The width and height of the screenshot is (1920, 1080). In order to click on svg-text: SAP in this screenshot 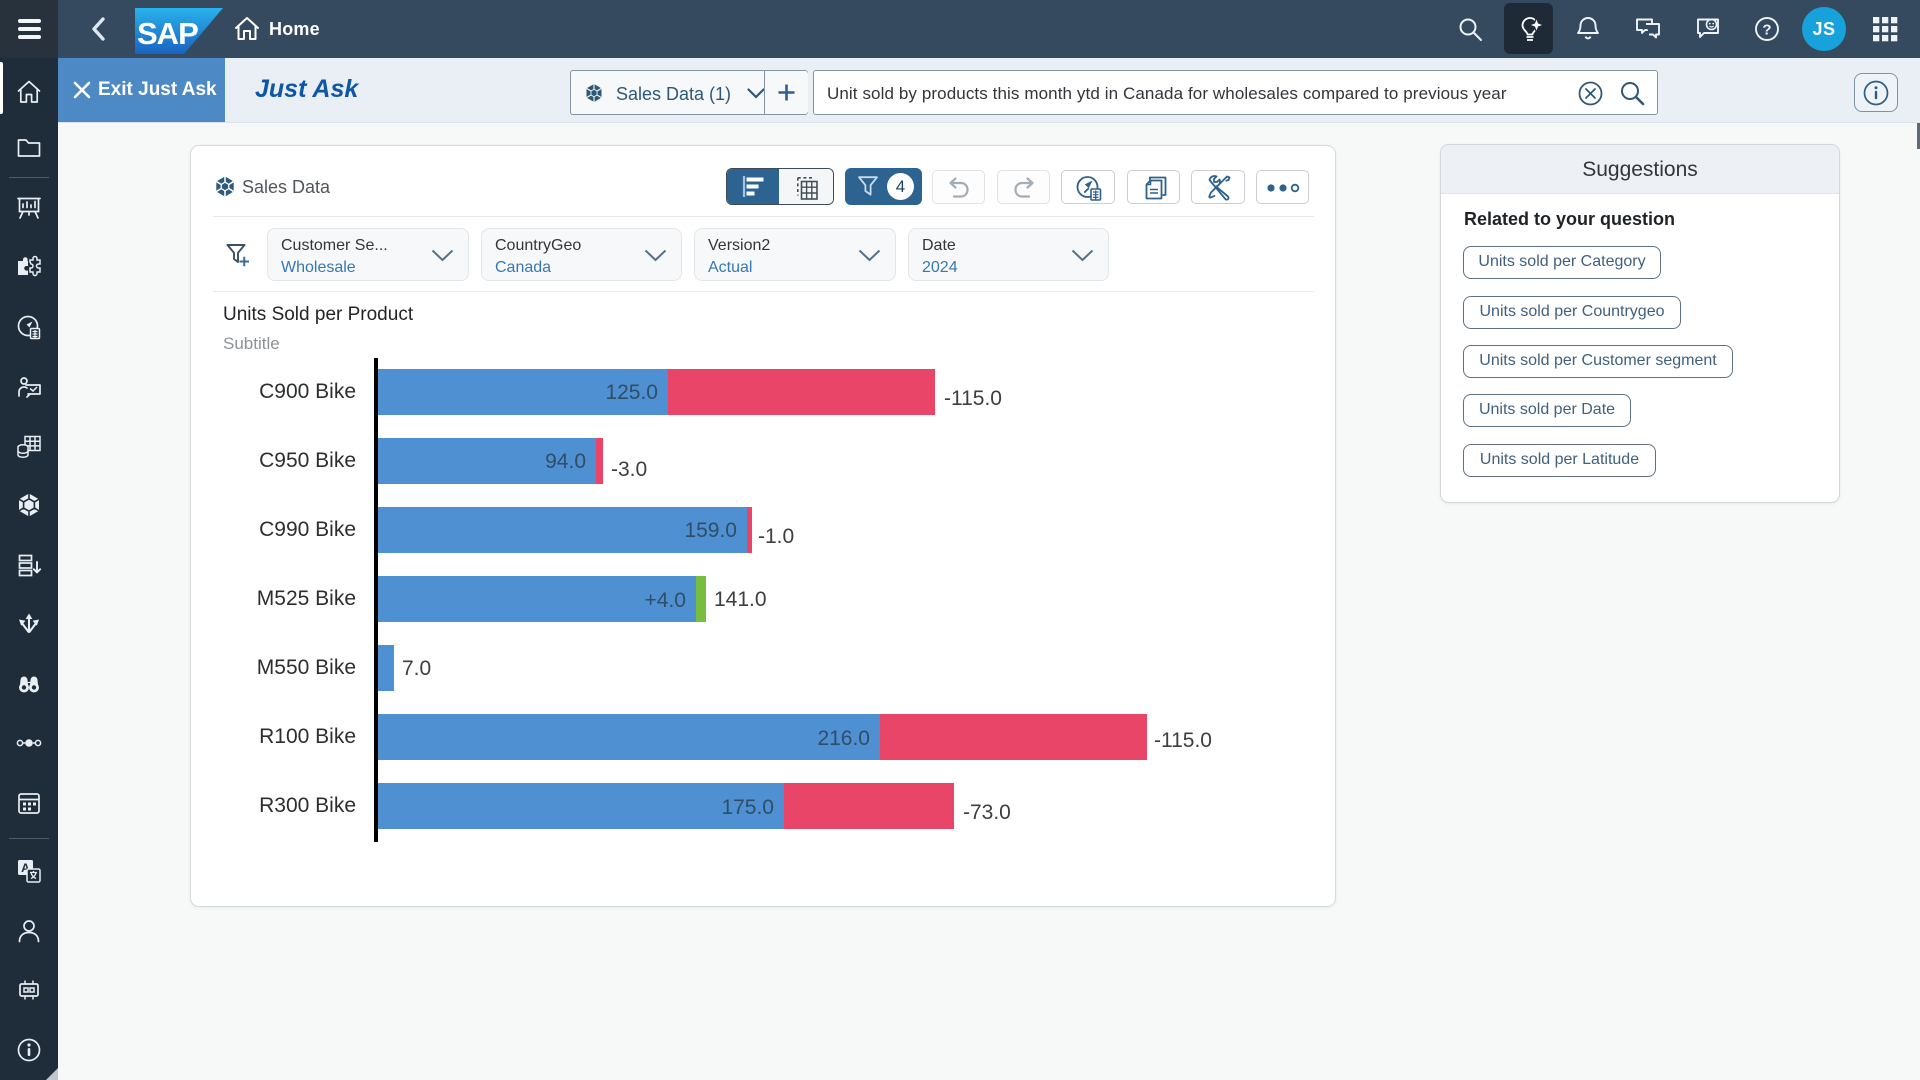, I will do `click(167, 33)`.